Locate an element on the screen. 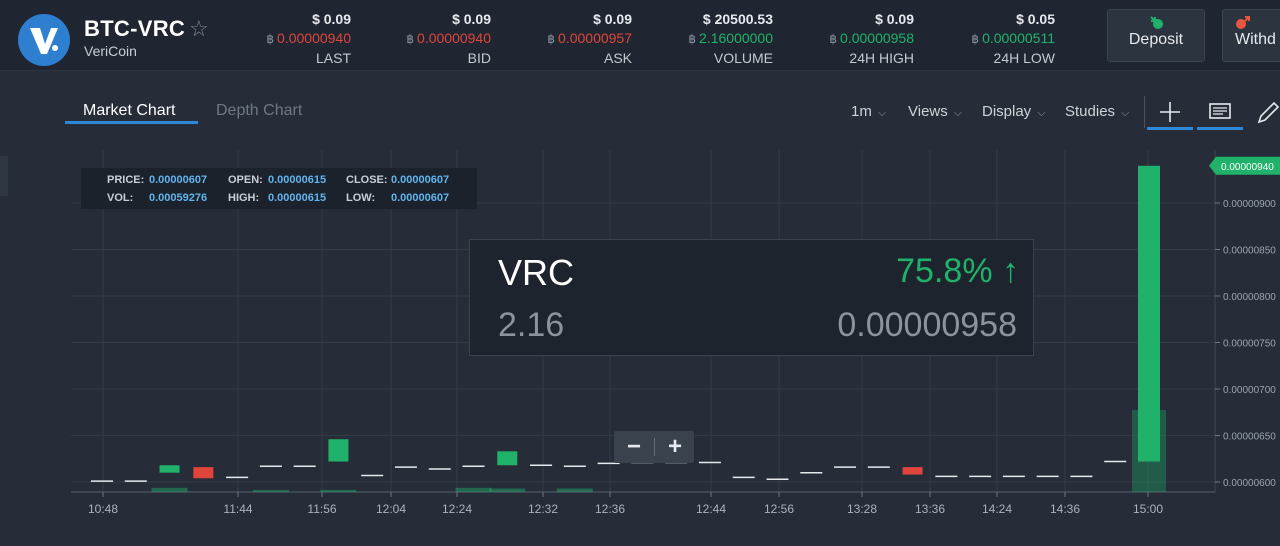 This screenshot has width=1280, height=546. pencil-tool-button is located at coordinates (1265, 113).